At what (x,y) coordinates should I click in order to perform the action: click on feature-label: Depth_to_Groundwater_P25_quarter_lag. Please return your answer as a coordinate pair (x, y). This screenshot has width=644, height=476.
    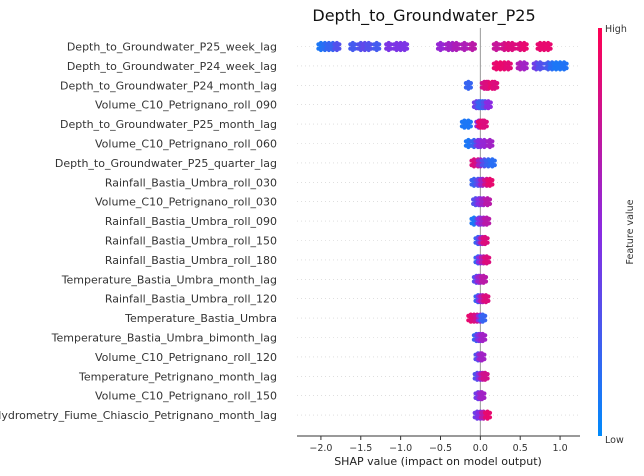
    Looking at the image, I should click on (166, 163).